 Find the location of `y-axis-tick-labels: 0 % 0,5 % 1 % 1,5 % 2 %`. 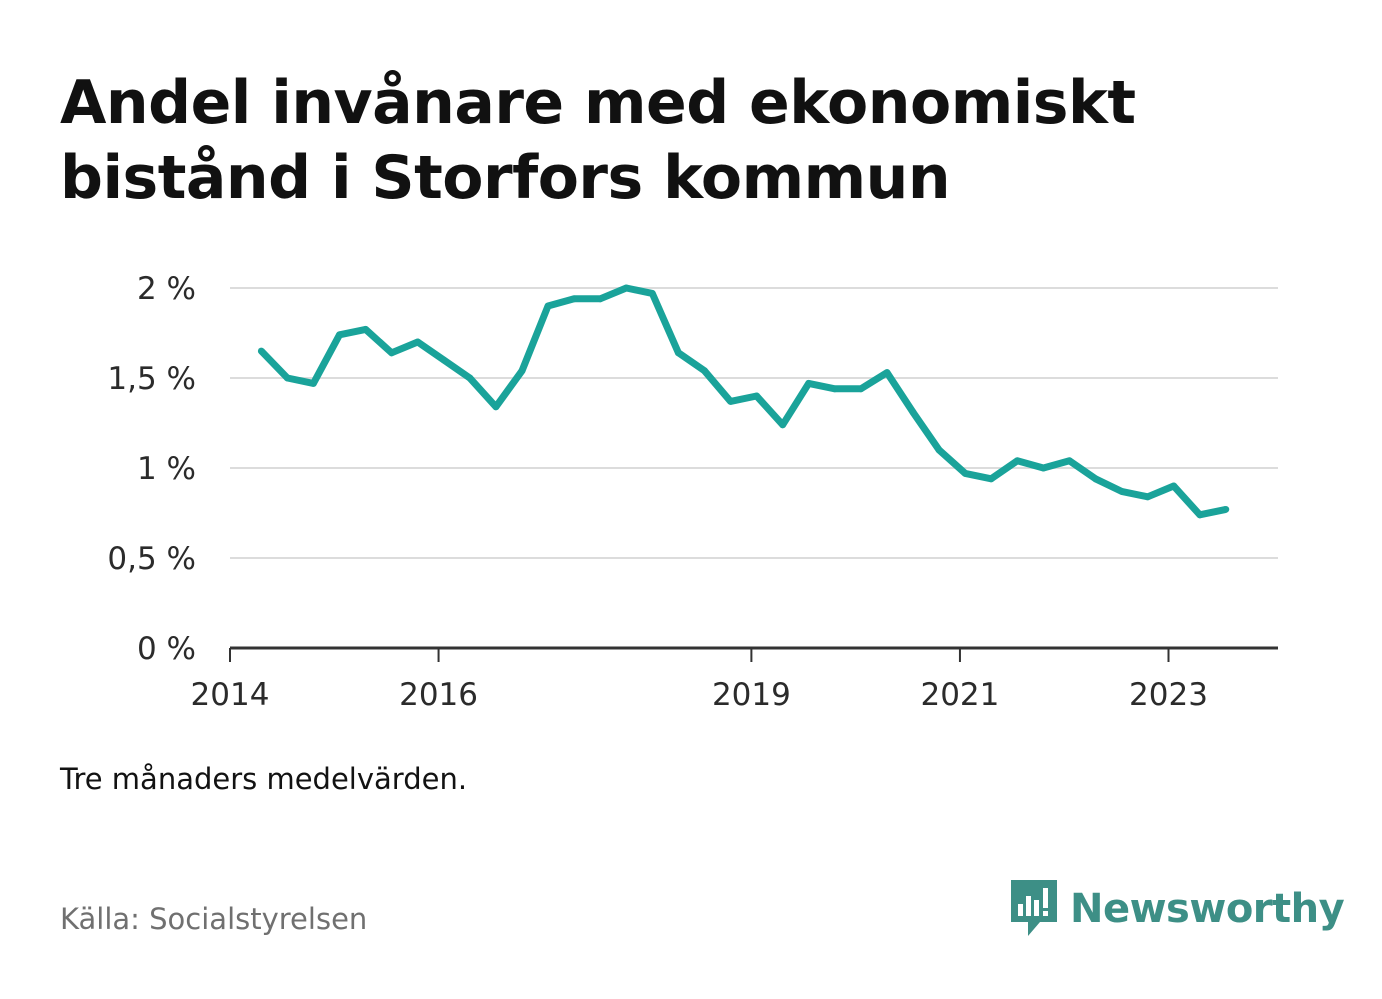

y-axis-tick-labels: 0 % 0,5 % 1 % 1,5 % 2 % is located at coordinates (151, 469).